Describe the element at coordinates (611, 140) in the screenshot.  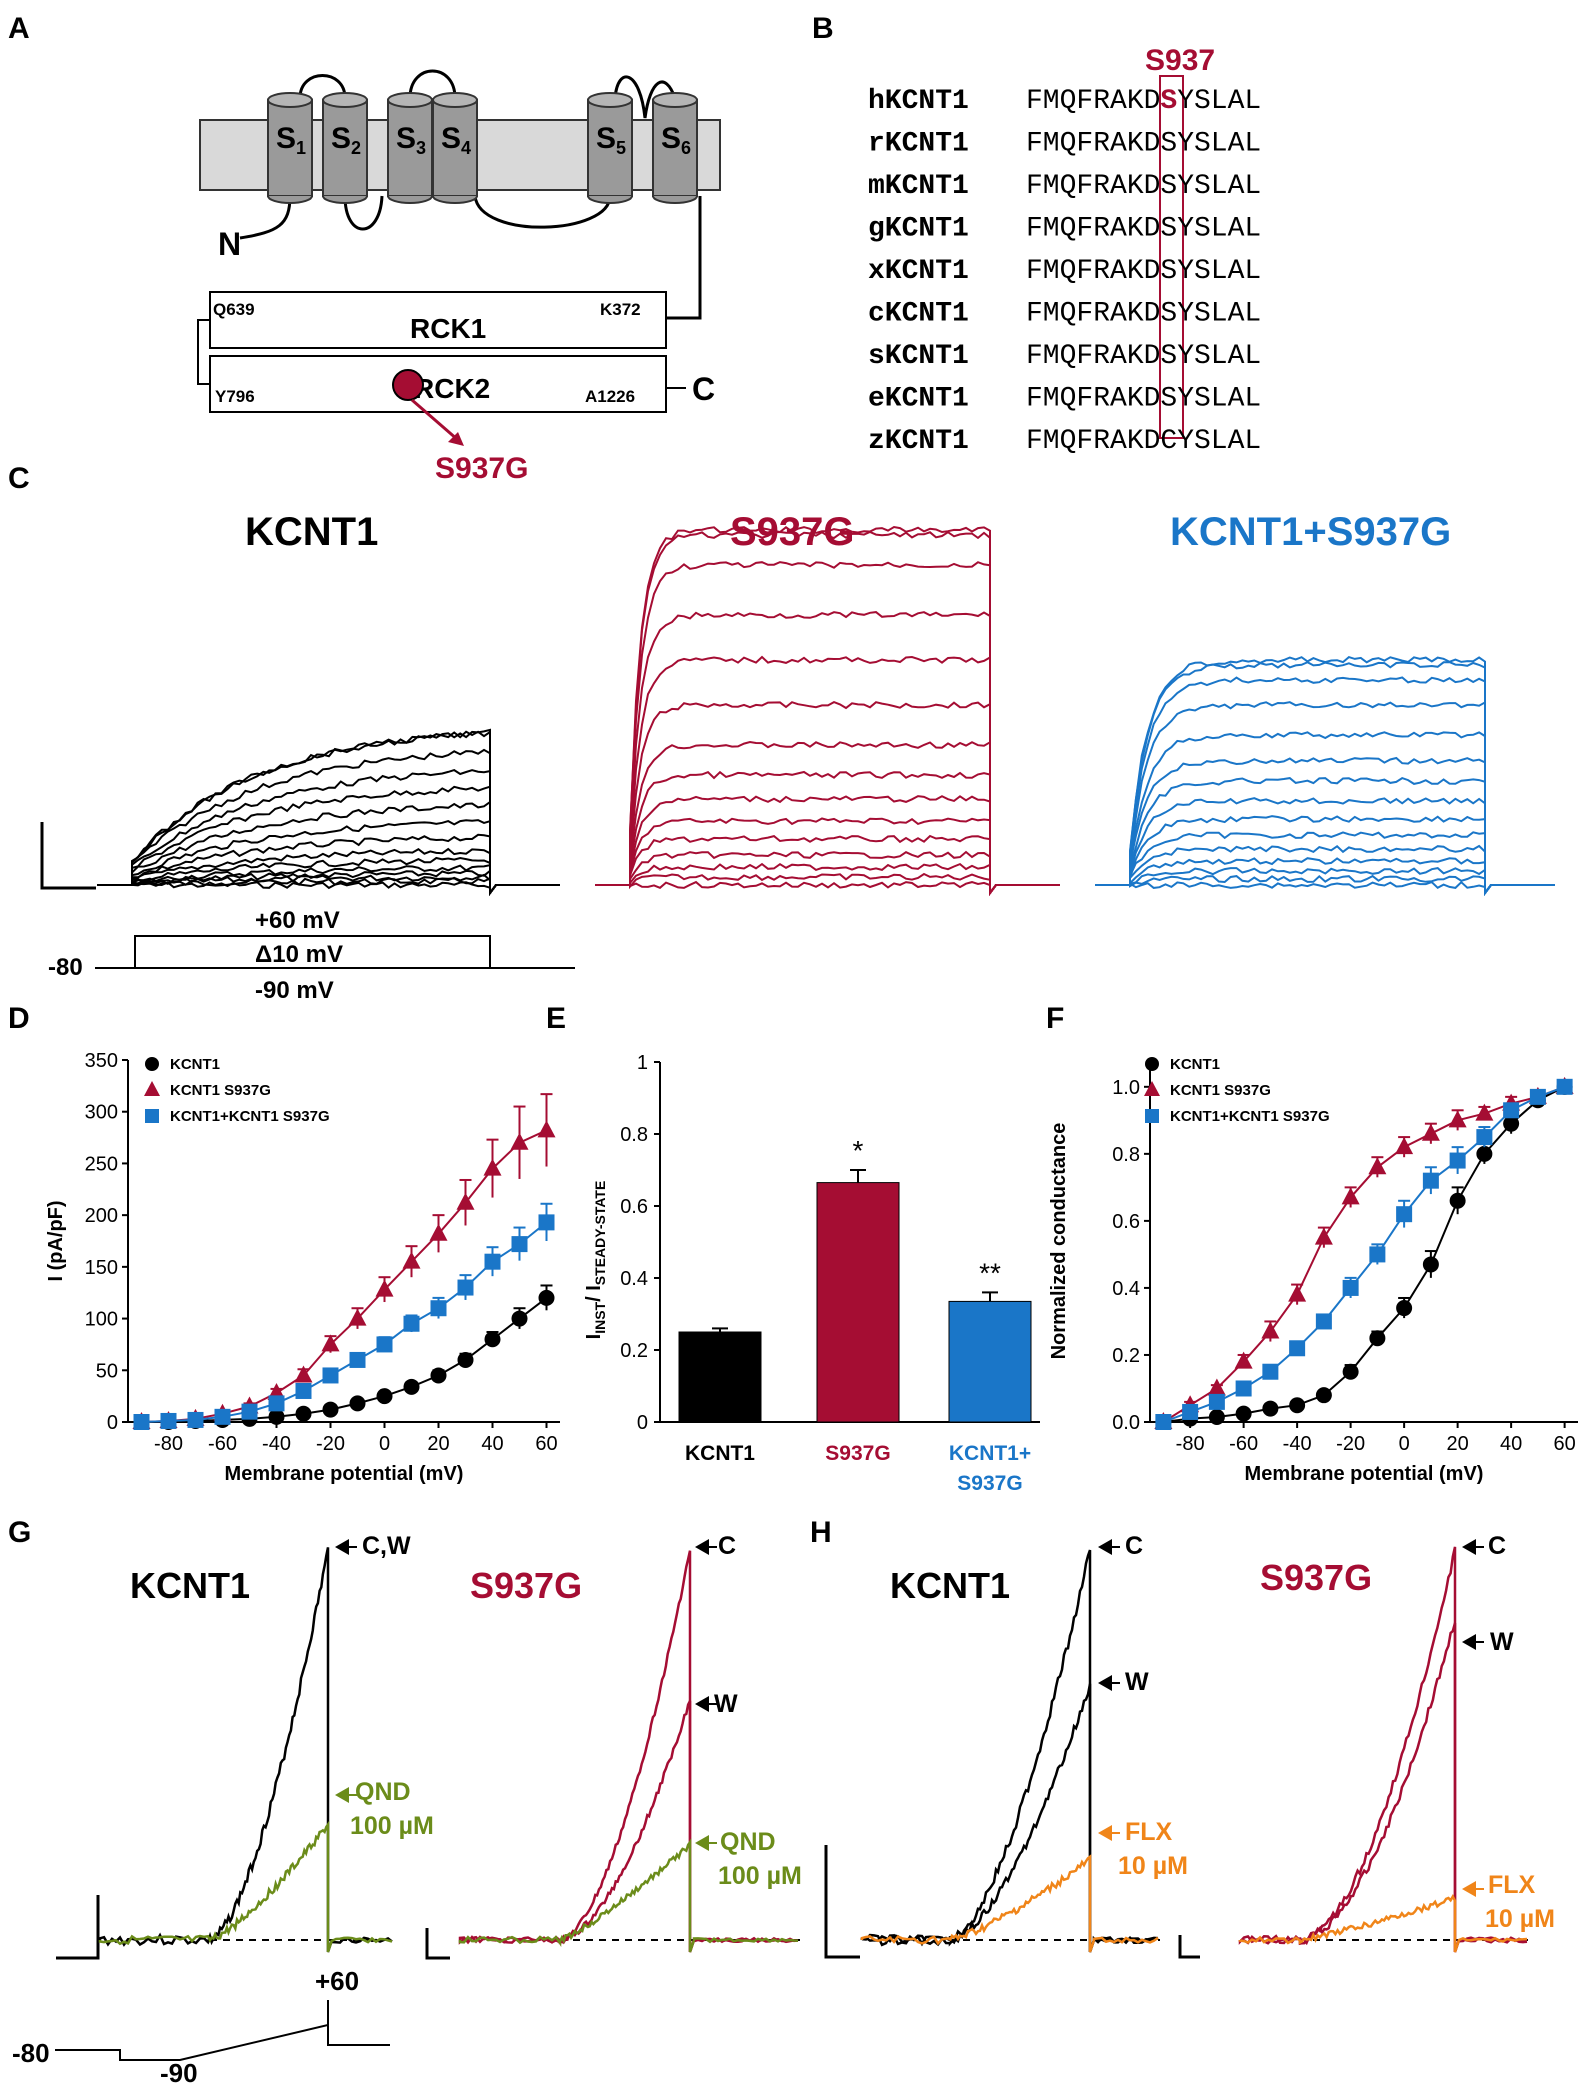
I see `segment-label: S5` at that location.